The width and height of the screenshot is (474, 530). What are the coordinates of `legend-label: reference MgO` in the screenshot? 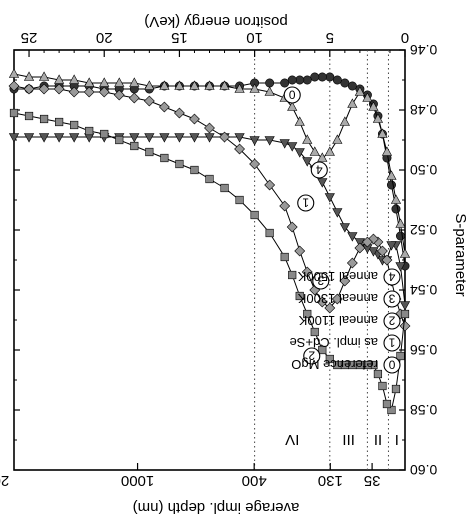 It's located at (334, 364).